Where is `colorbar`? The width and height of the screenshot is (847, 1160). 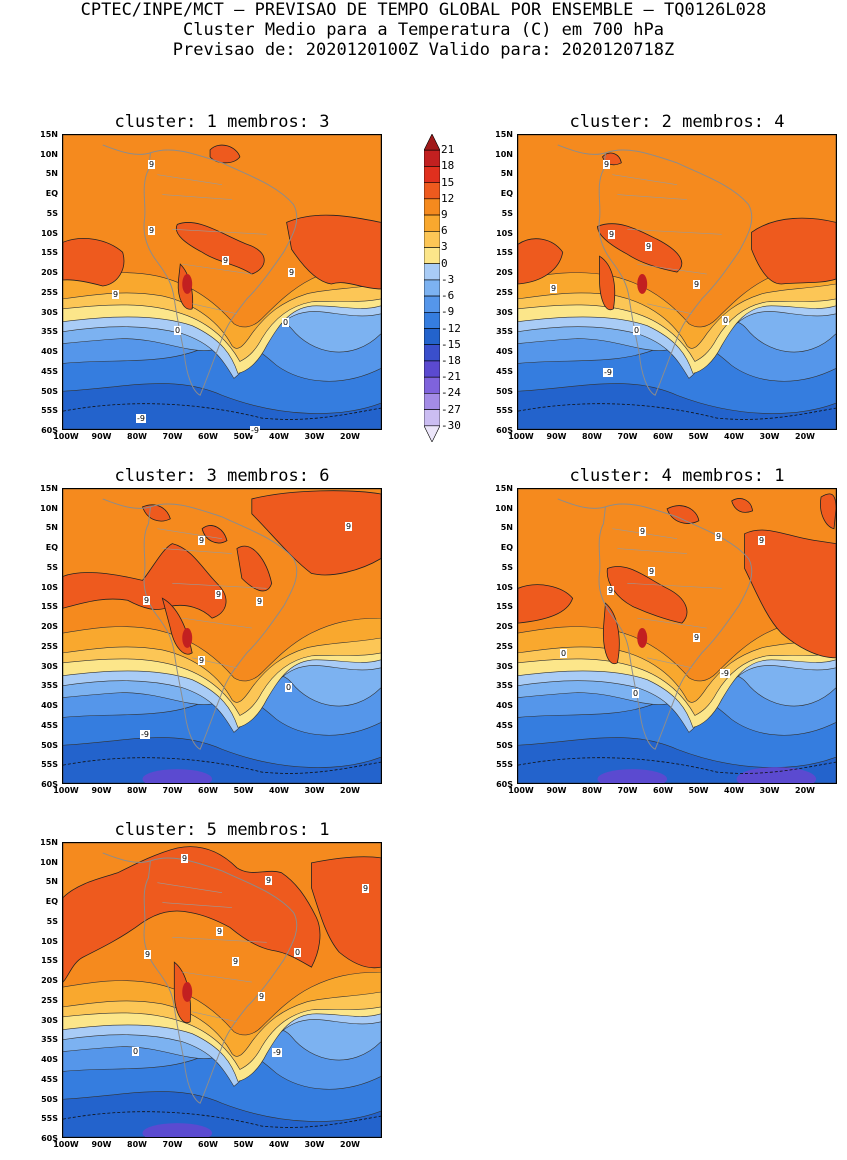 colorbar is located at coordinates (432, 288).